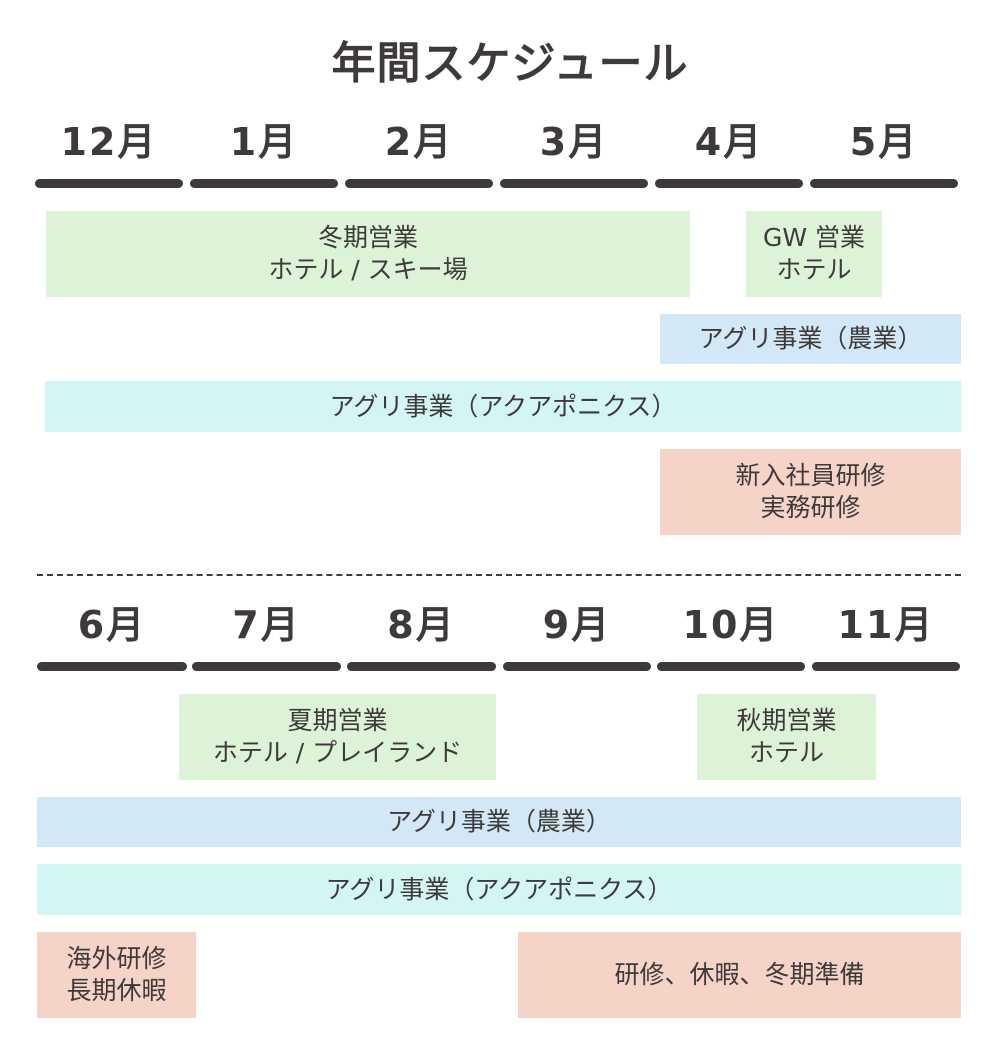  What do you see at coordinates (368, 254) in the screenshot?
I see `winter-operations-block: 冬期営業 ホテル / スキー場` at bounding box center [368, 254].